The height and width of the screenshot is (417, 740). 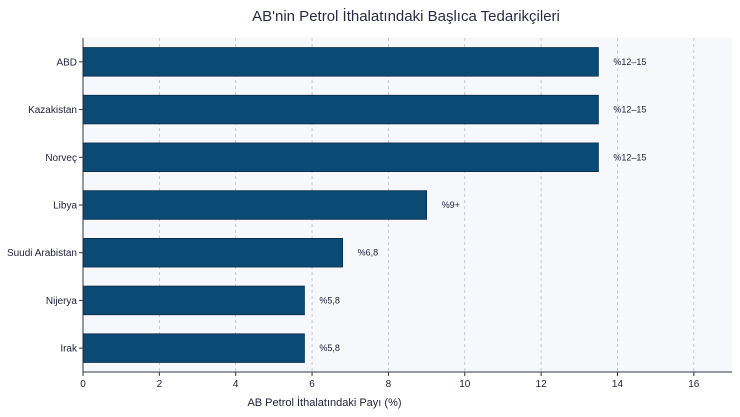 I want to click on data-label: %9+, so click(x=451, y=205).